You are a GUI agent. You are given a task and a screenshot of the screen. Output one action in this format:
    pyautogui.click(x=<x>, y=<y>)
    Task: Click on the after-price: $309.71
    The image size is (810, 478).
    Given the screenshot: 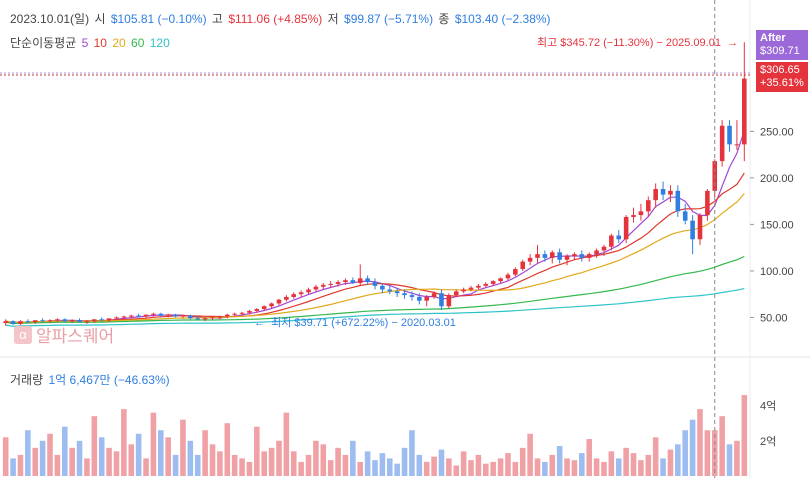 What is the action you would take?
    pyautogui.click(x=780, y=51)
    